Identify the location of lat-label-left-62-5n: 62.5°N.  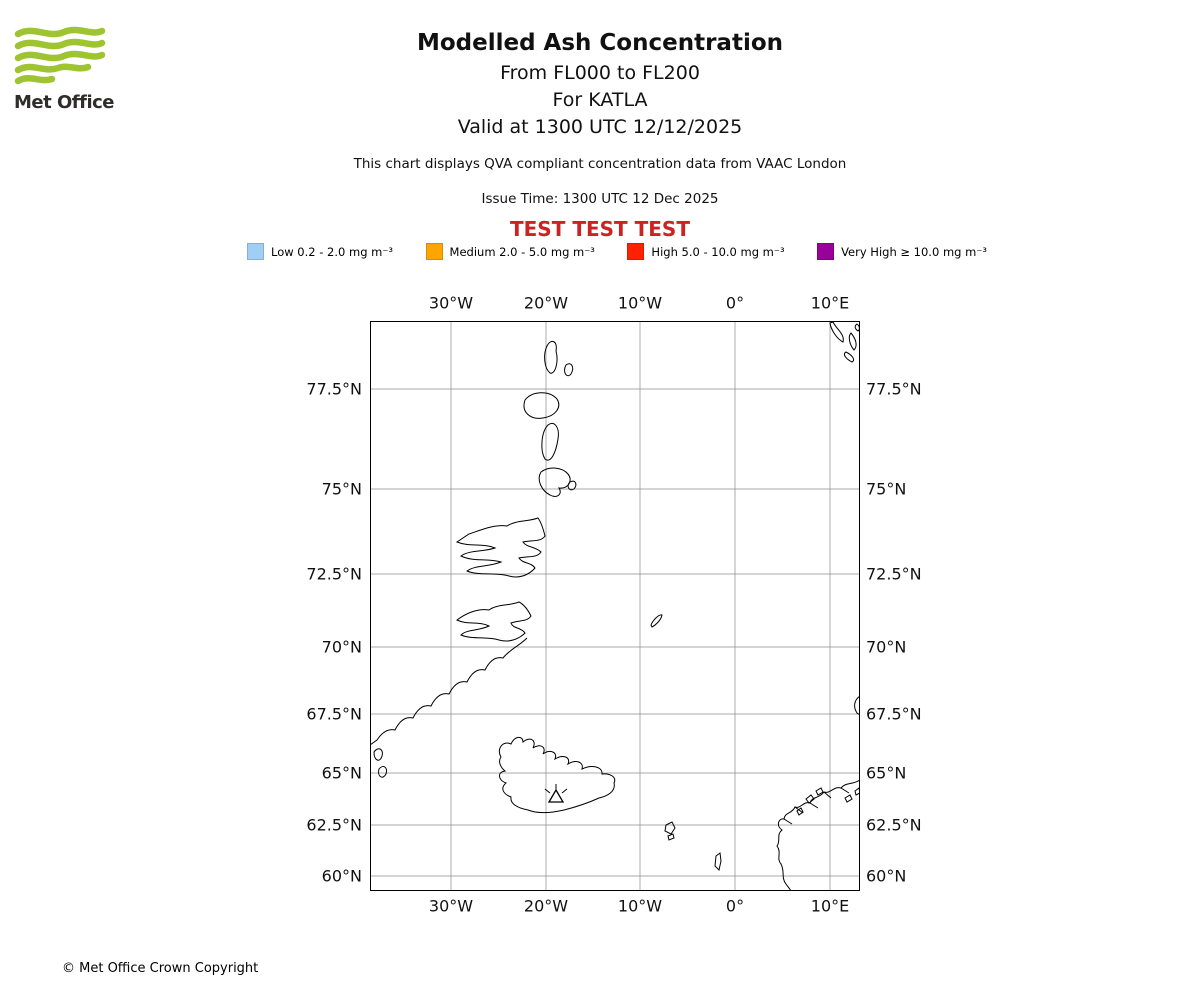
(334, 825).